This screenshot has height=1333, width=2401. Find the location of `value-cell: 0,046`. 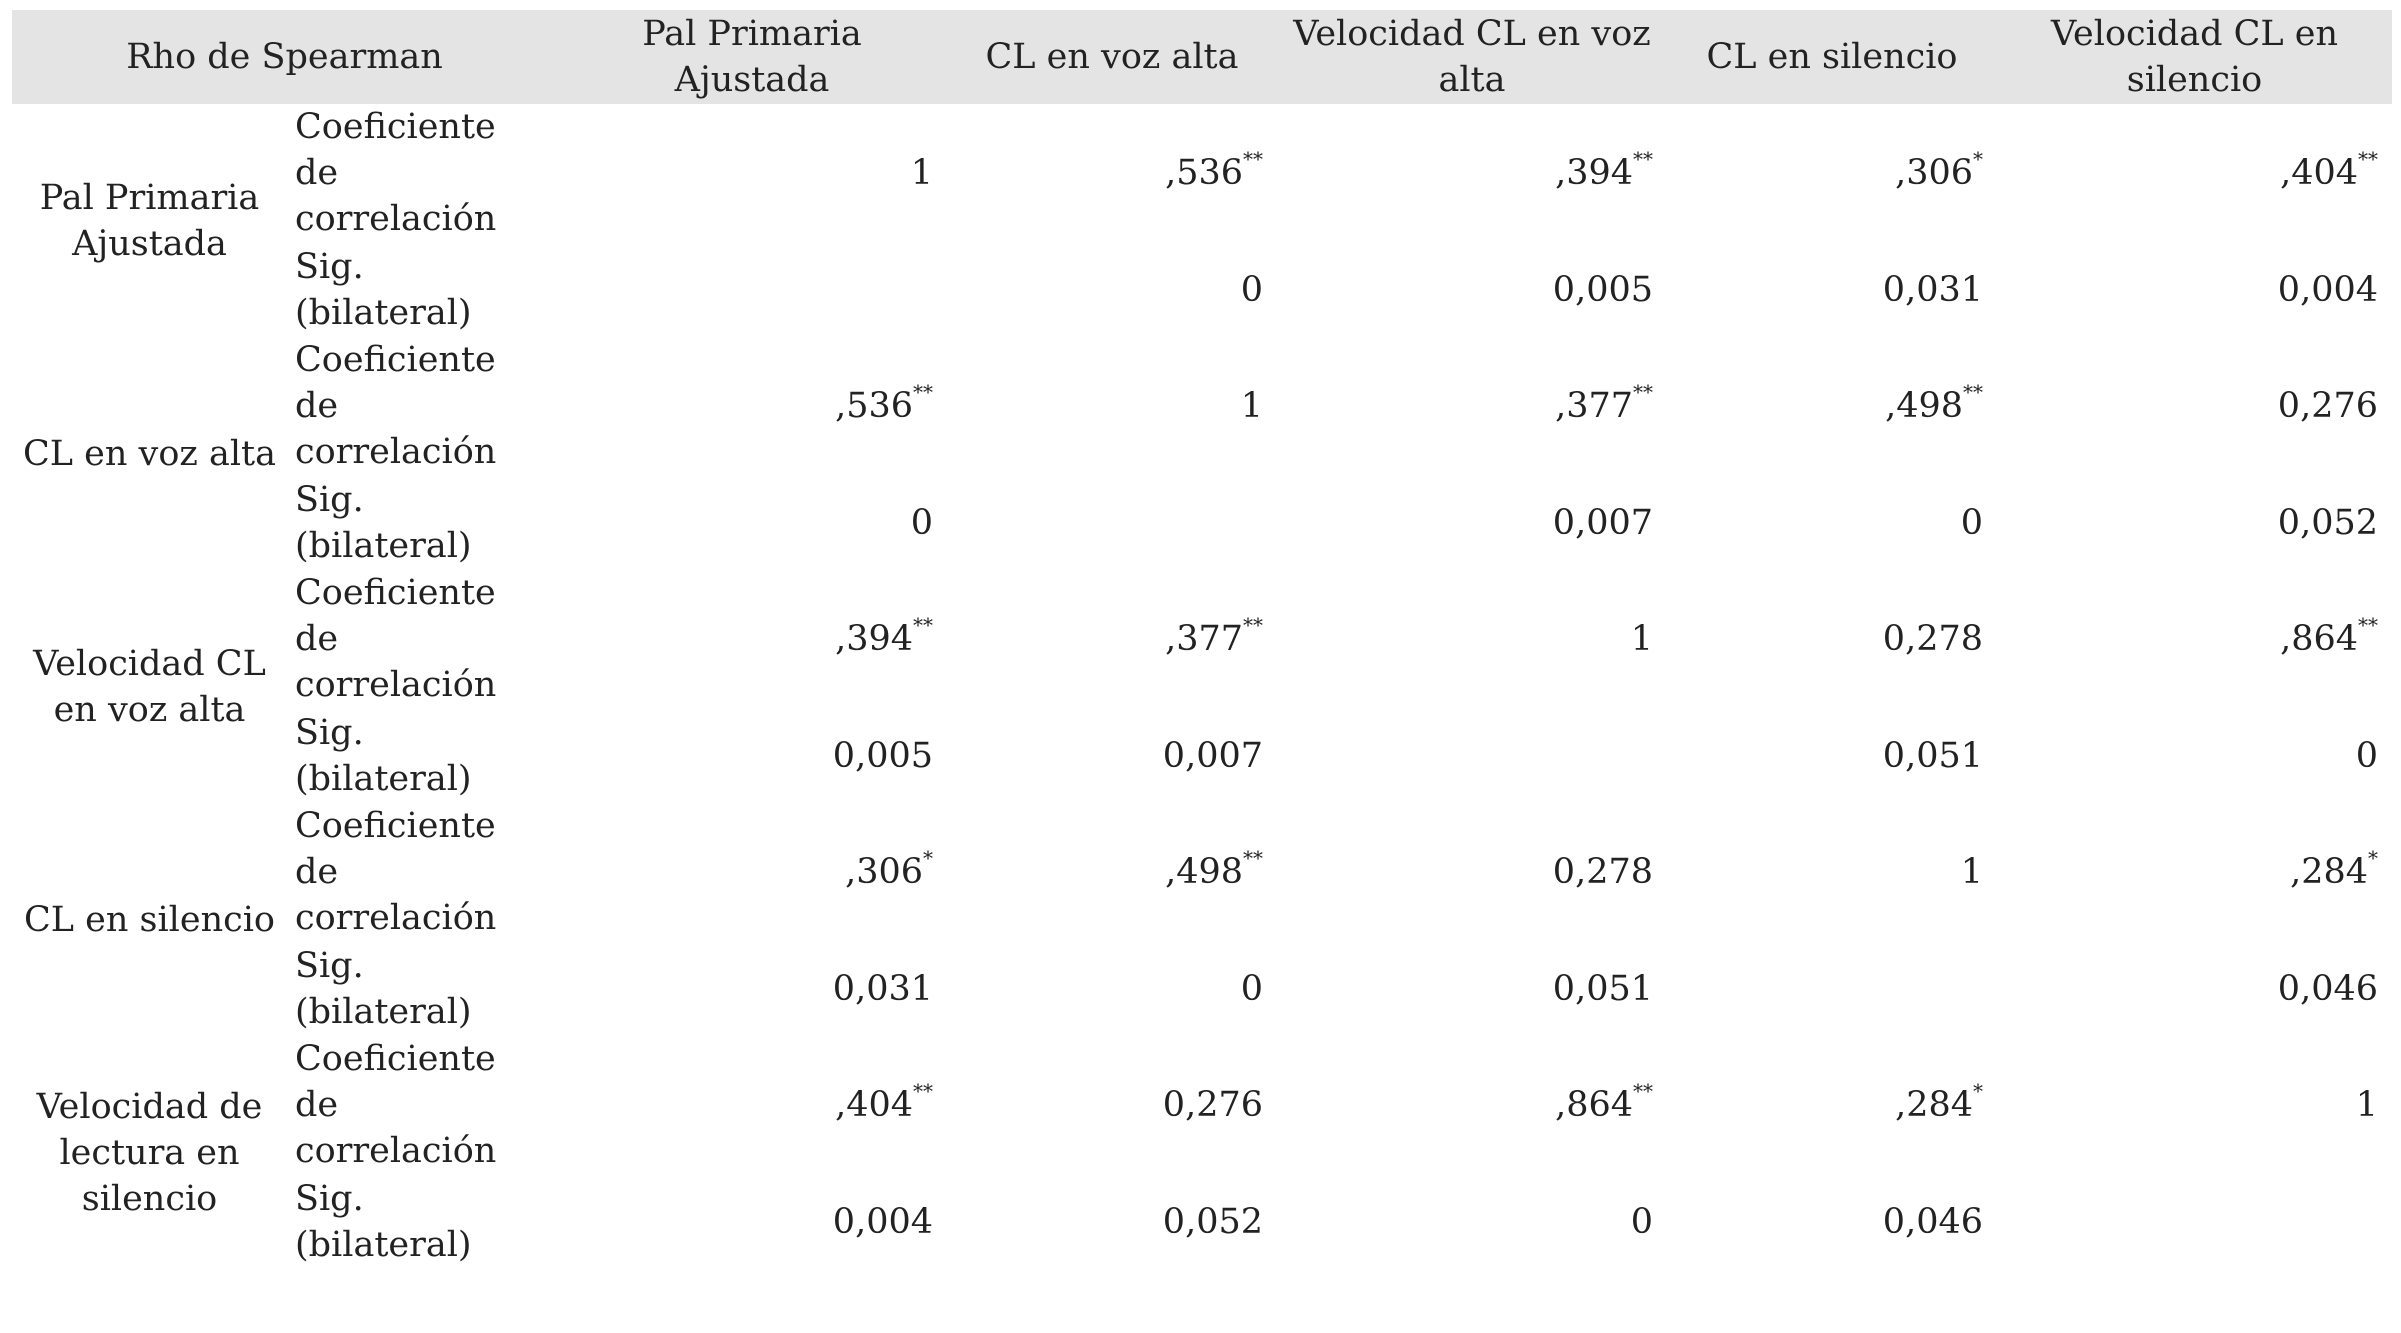

value-cell: 0,046 is located at coordinates (2194, 988).